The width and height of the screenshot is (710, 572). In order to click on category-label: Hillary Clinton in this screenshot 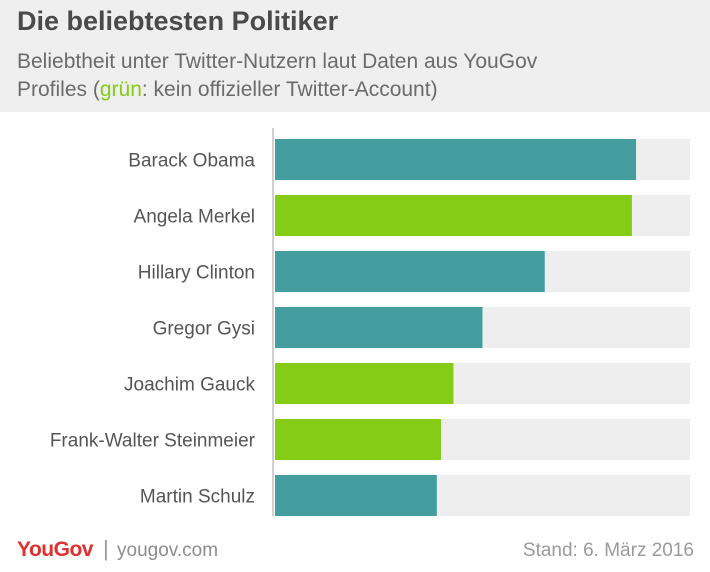, I will do `click(196, 273)`.